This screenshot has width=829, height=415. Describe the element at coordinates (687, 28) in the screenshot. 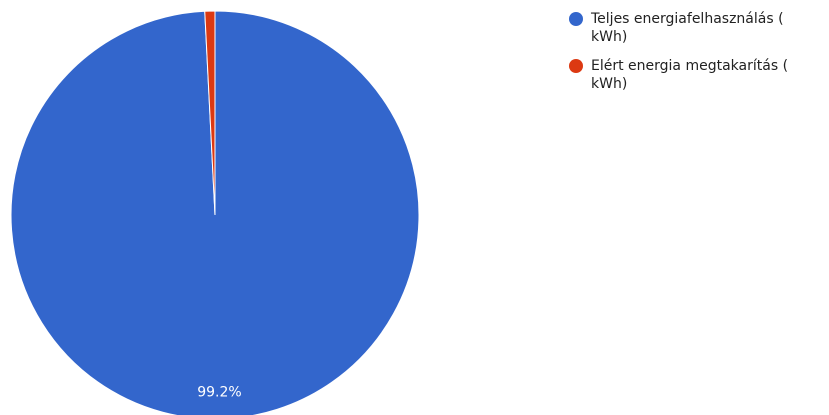

I see `legend-label-total-consumption: Teljes energiafelhasználás ( kWh)` at that location.